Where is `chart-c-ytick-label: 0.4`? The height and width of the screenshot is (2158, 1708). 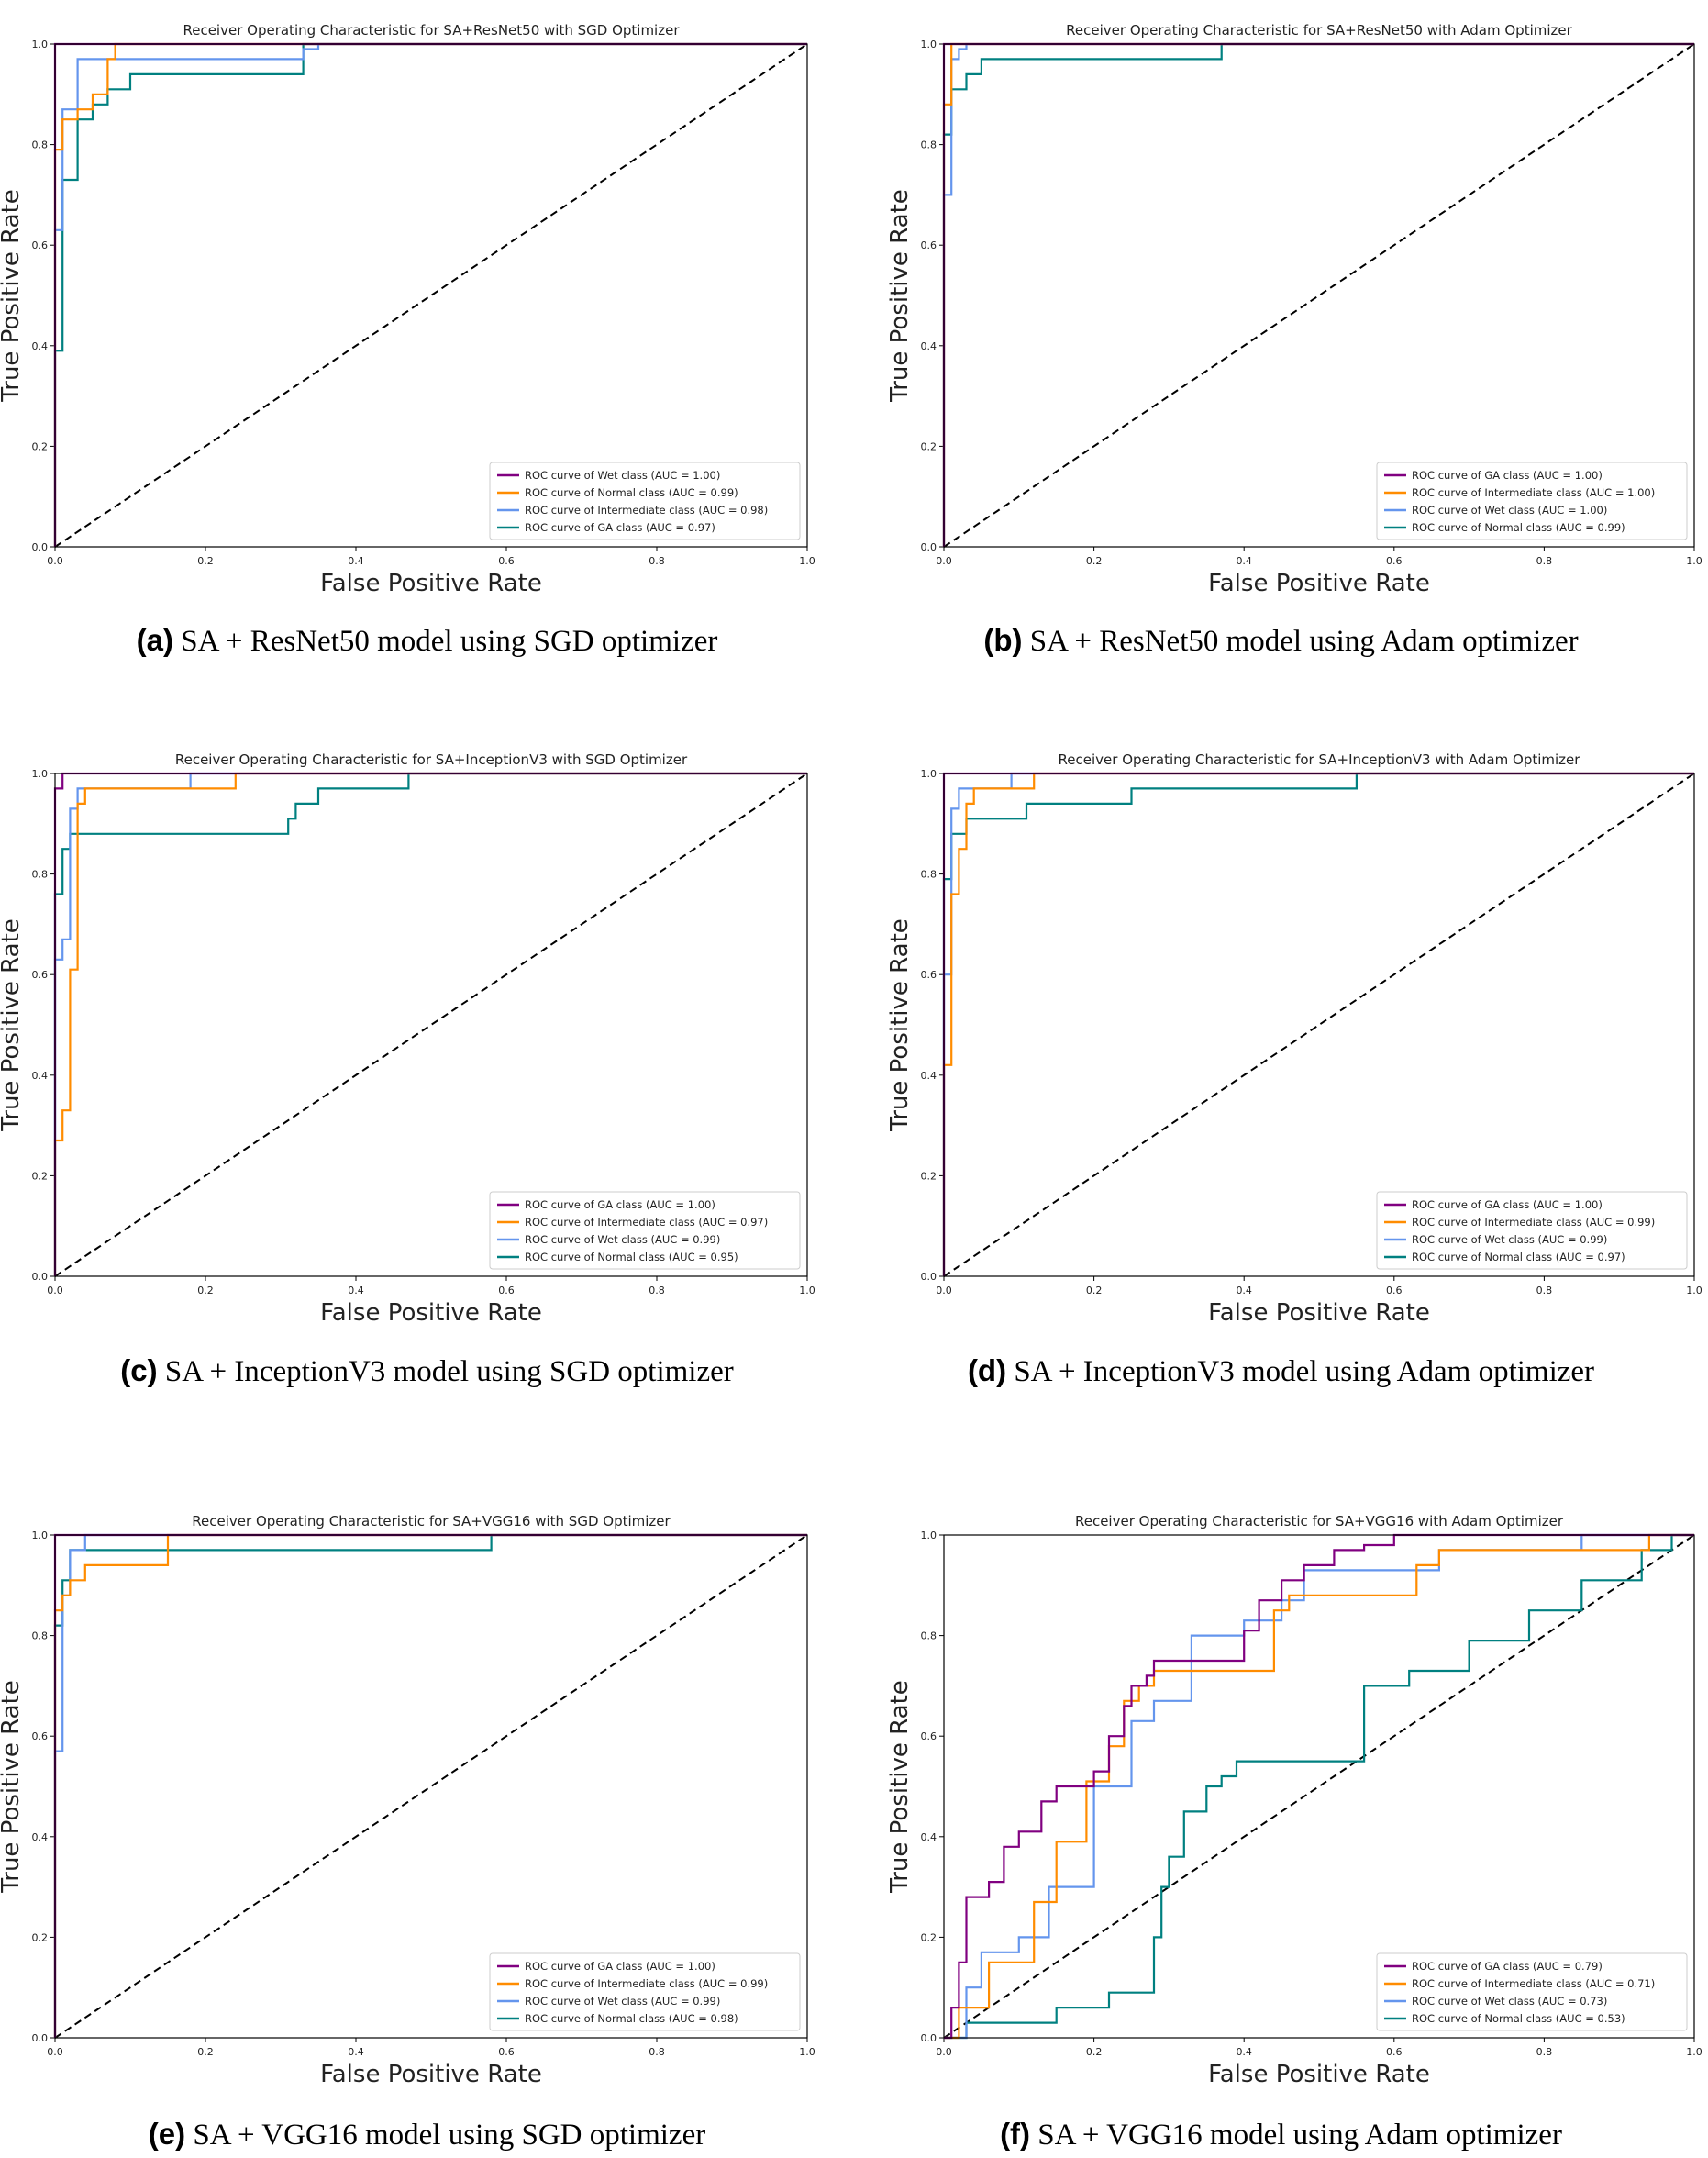 chart-c-ytick-label: 0.4 is located at coordinates (40, 1076).